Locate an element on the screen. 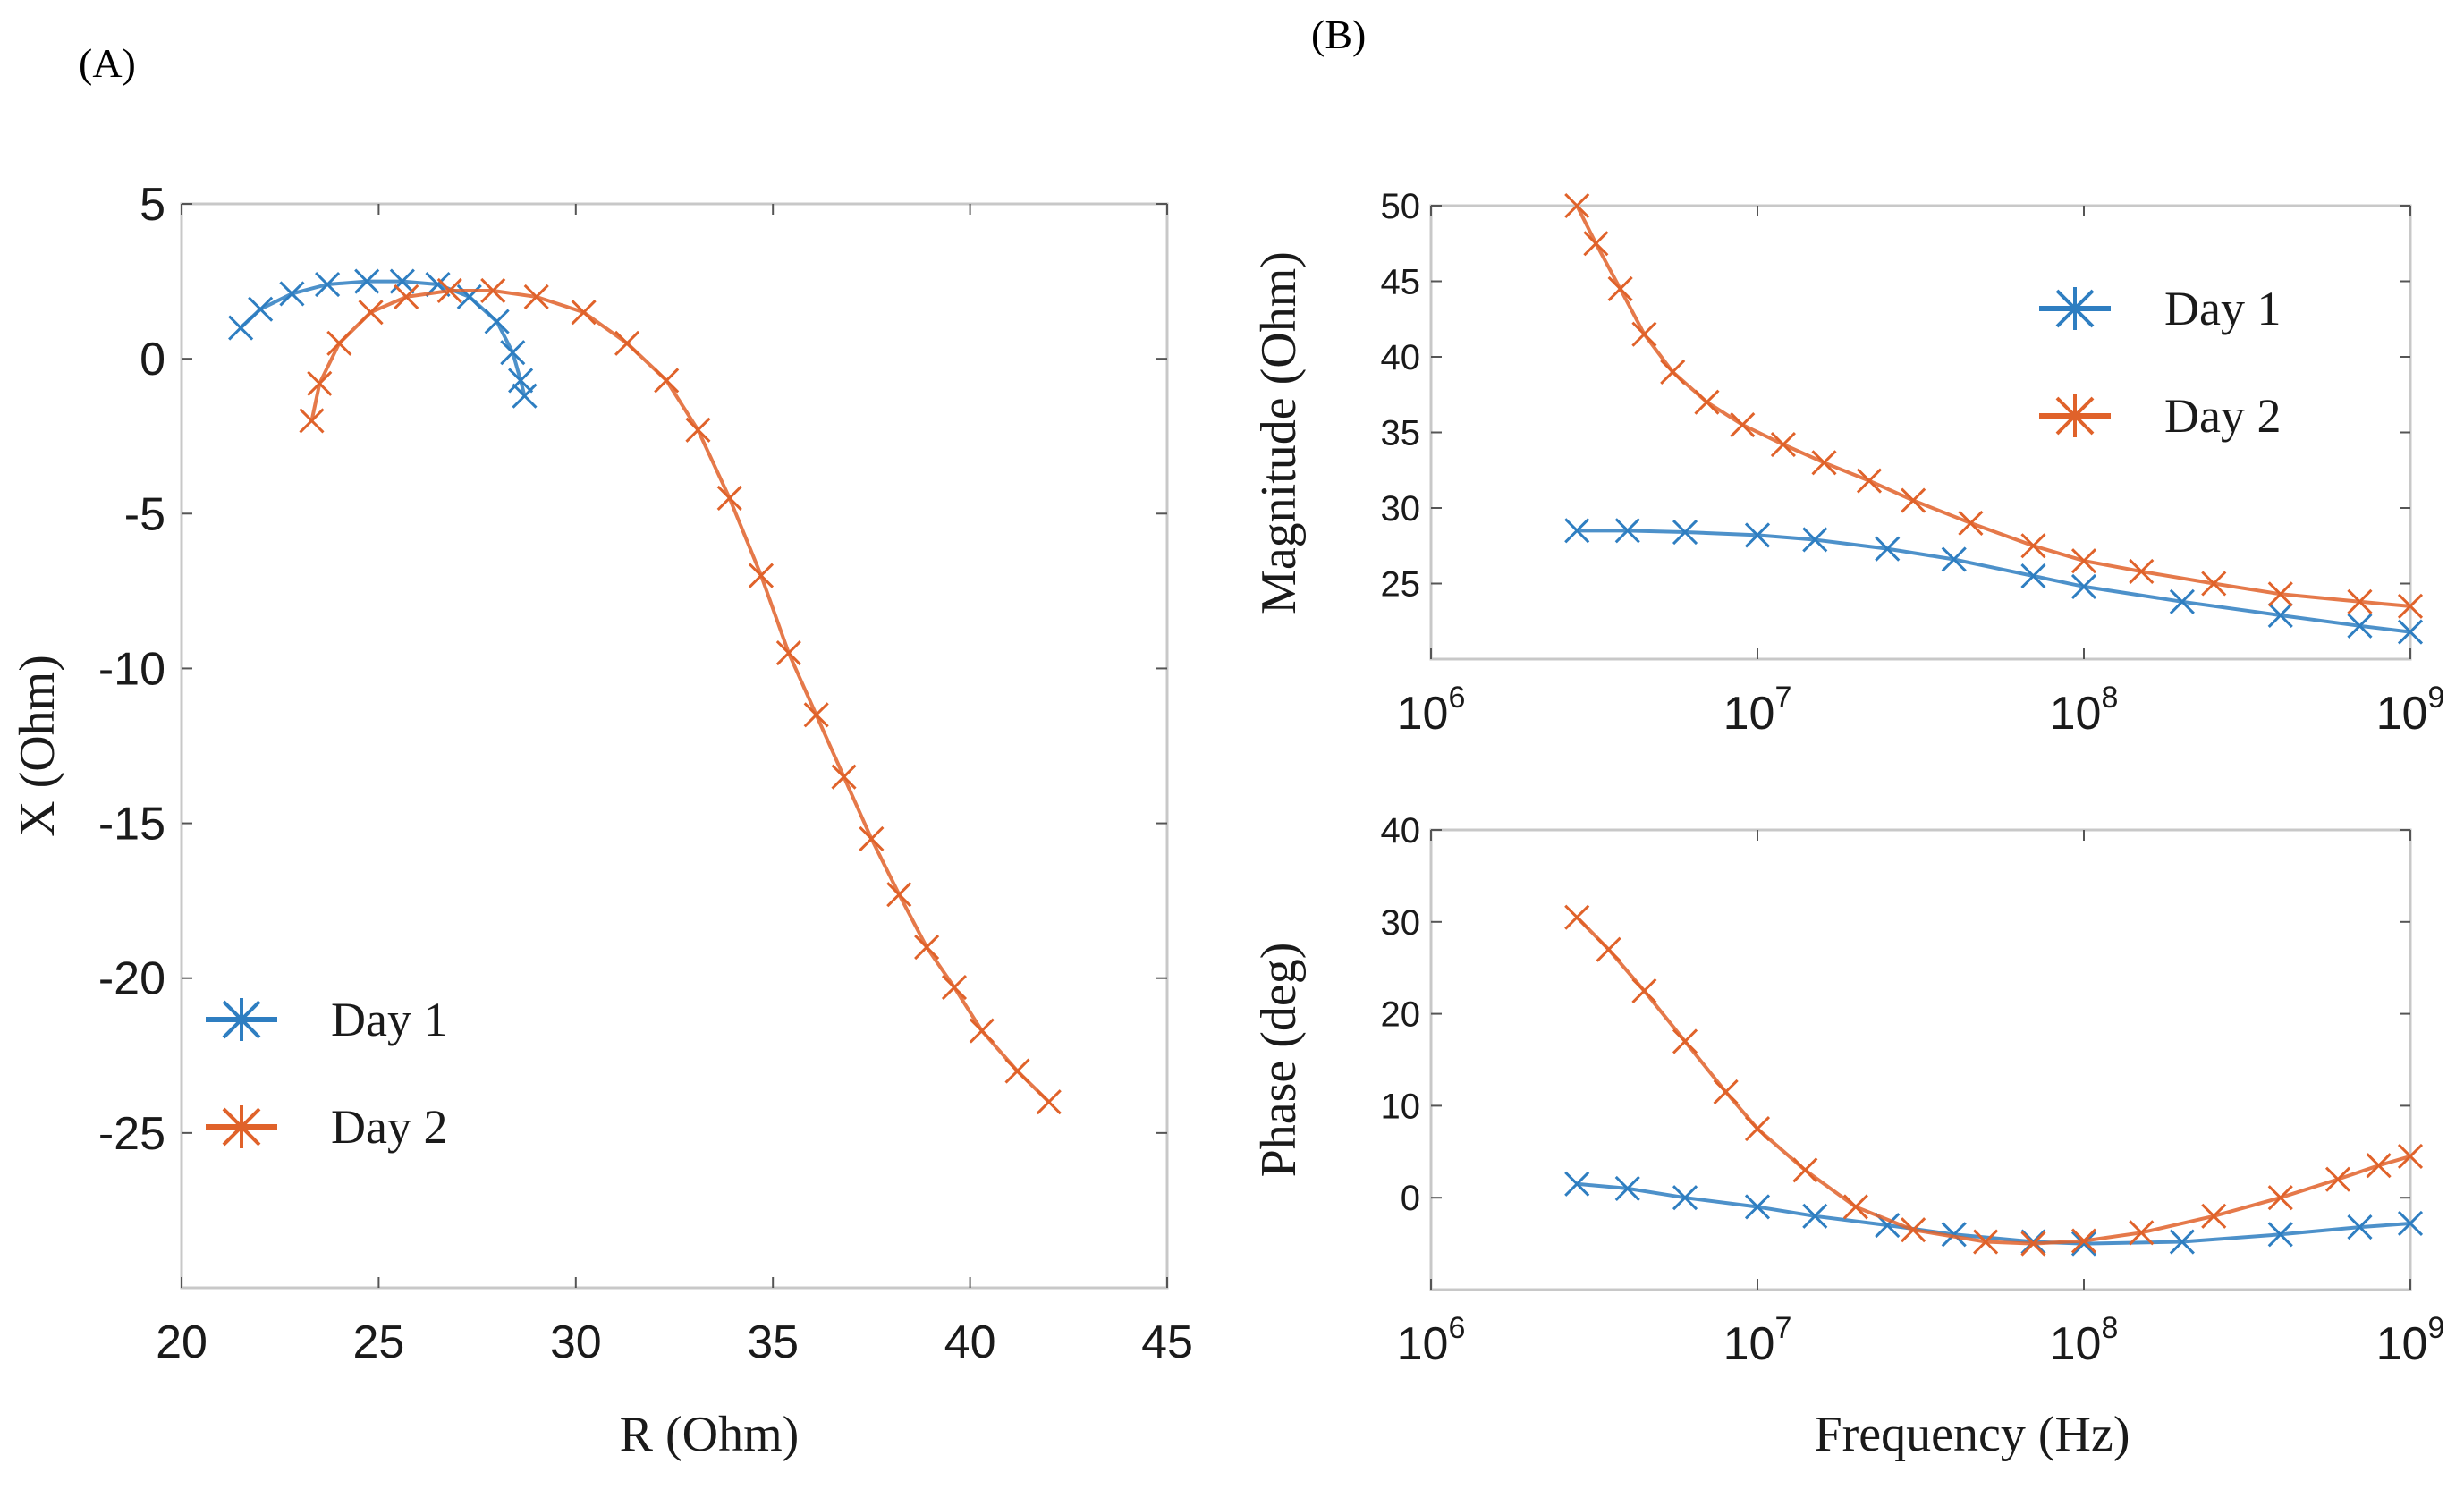 This screenshot has height=1498, width=2464. plot-frame is located at coordinates (1921, 1059).